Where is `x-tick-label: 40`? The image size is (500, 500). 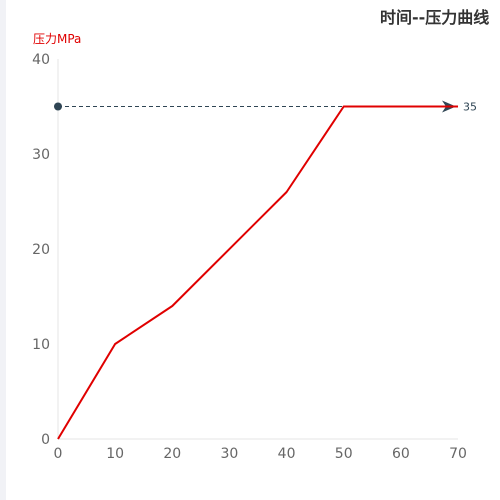 x-tick-label: 40 is located at coordinates (287, 454).